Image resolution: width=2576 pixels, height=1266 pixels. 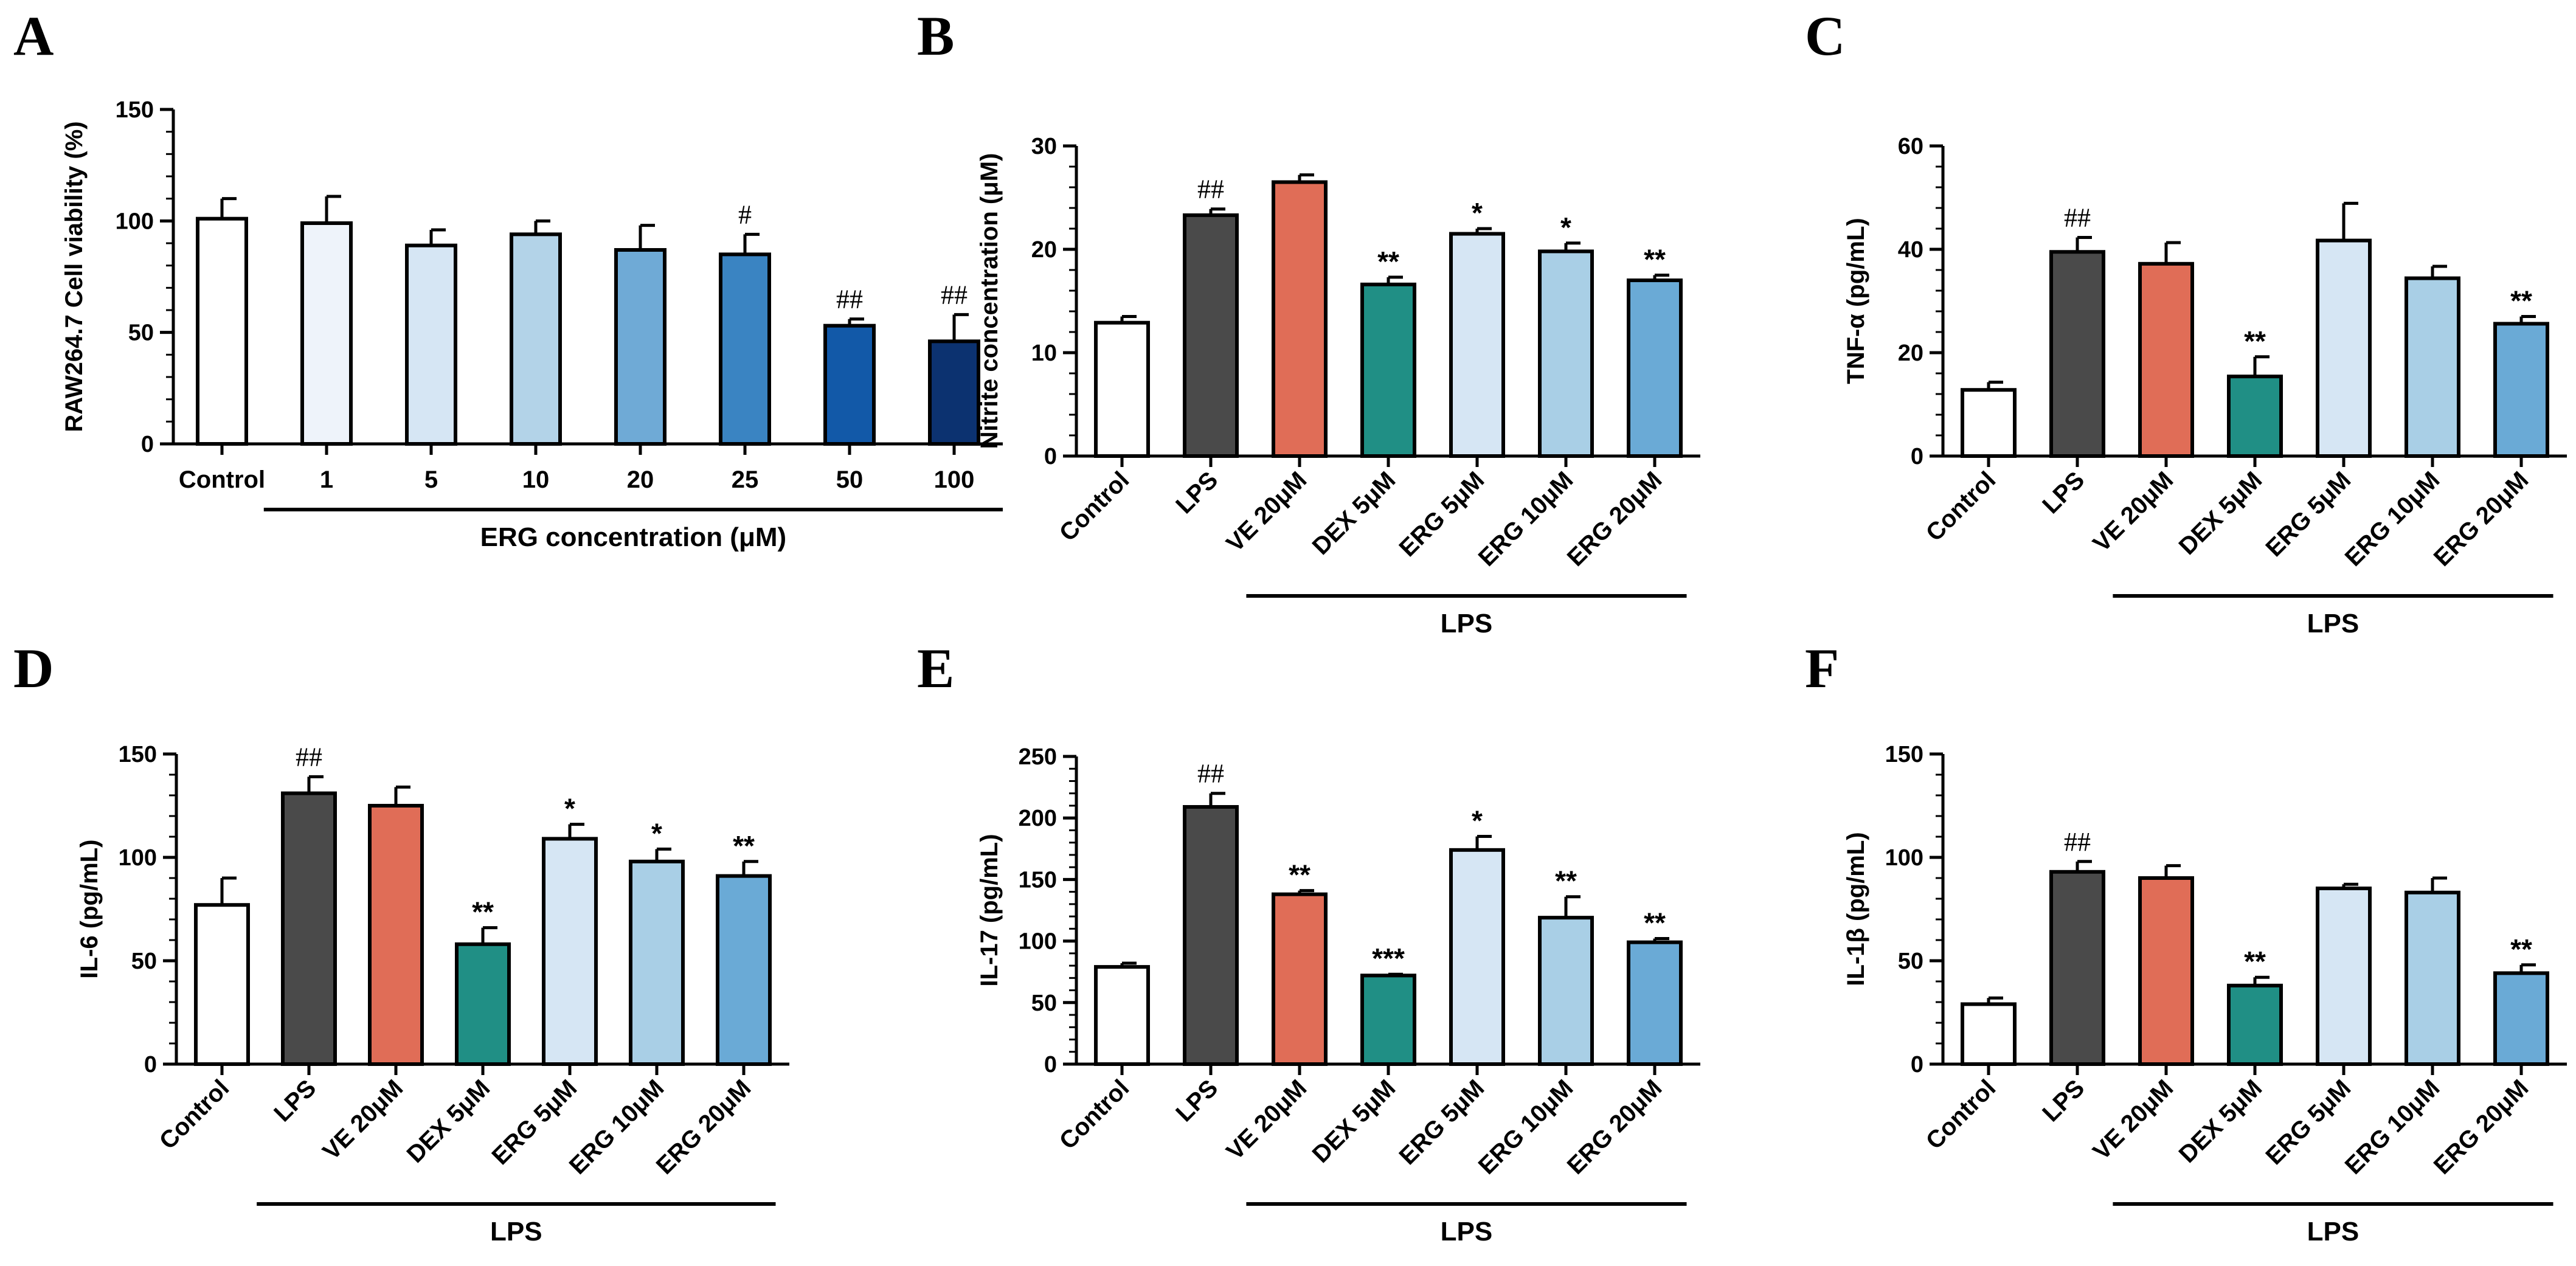 What do you see at coordinates (326, 479) in the screenshot?
I see `x-category-label: 1` at bounding box center [326, 479].